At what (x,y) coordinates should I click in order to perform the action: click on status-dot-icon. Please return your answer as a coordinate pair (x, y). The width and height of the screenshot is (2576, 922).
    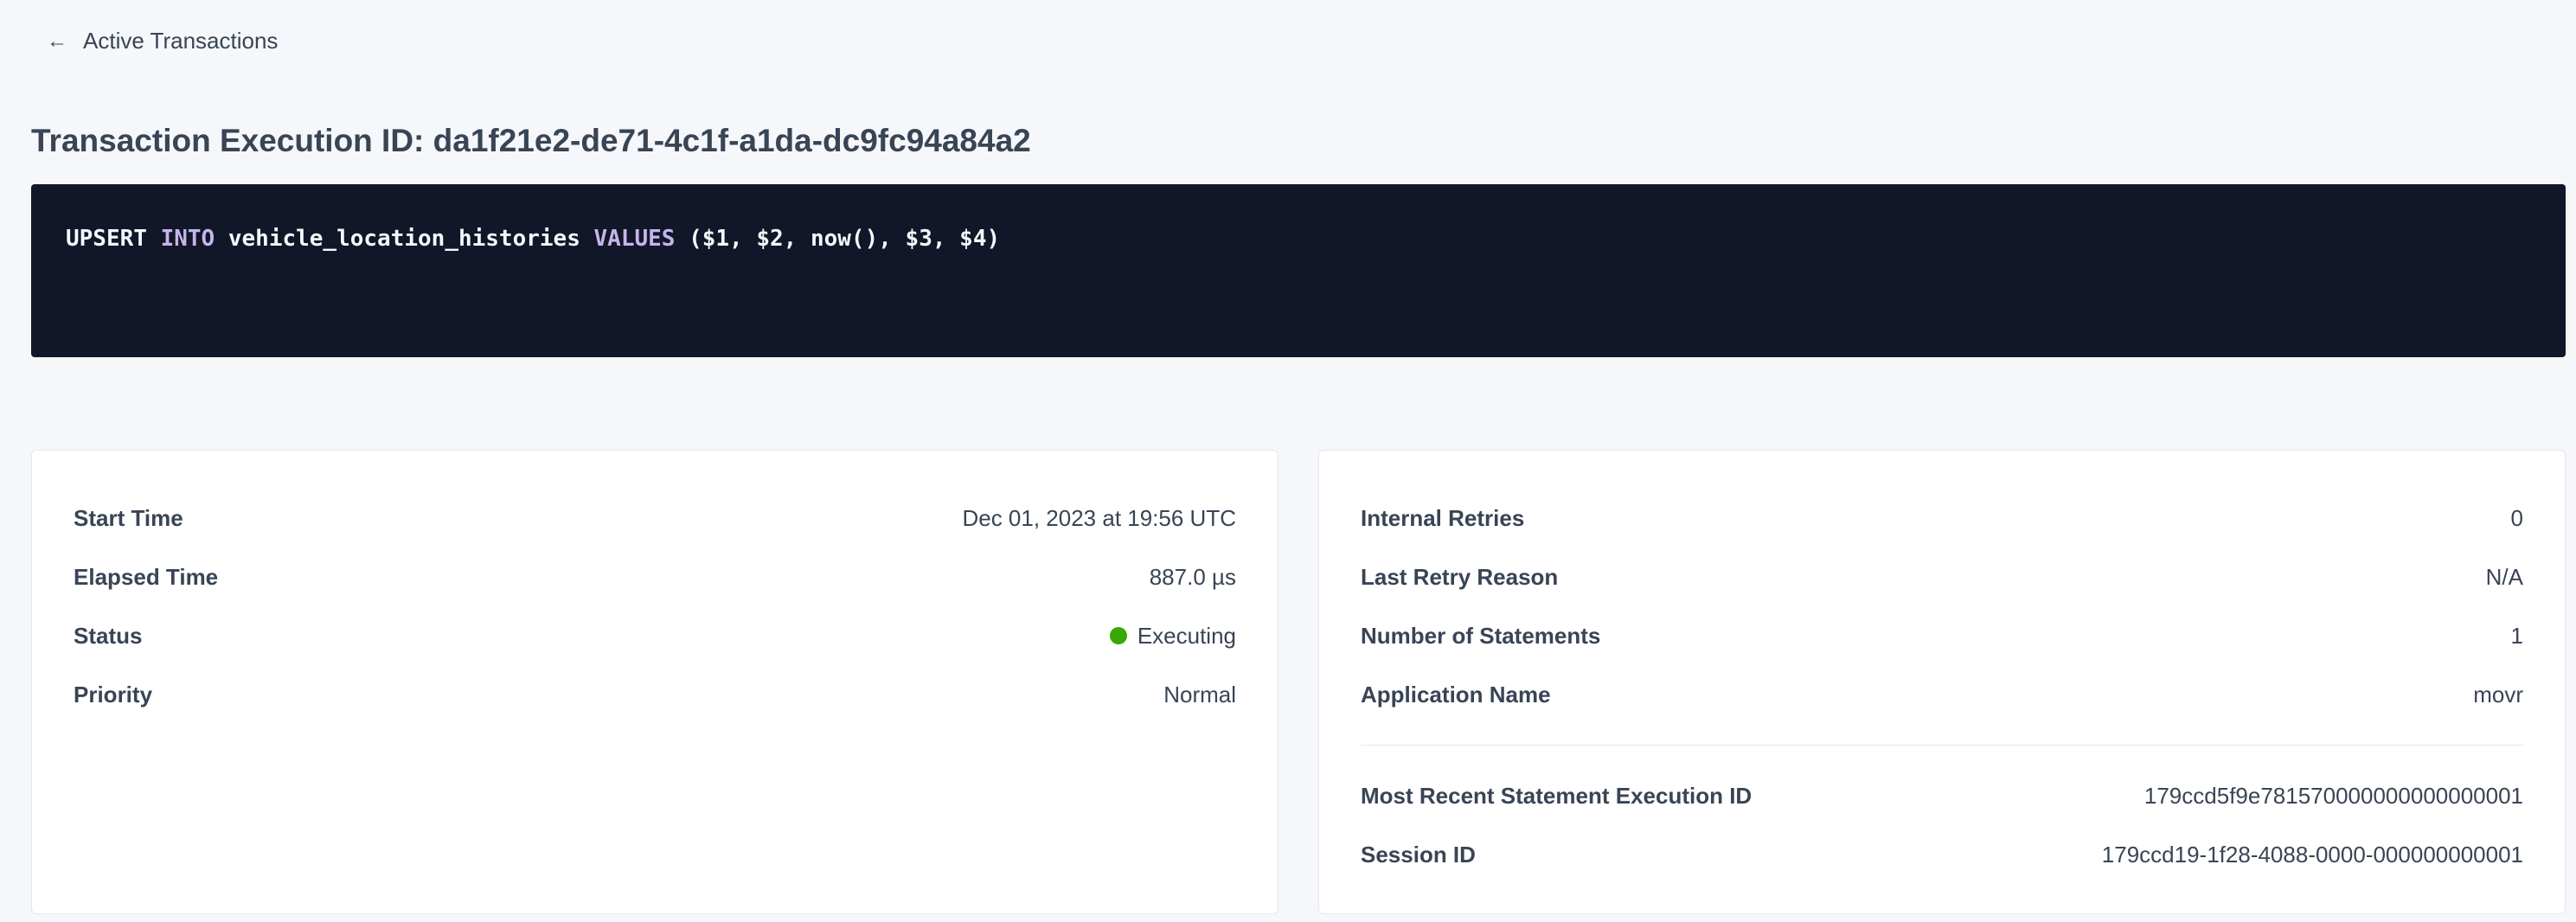
    Looking at the image, I should click on (1118, 635).